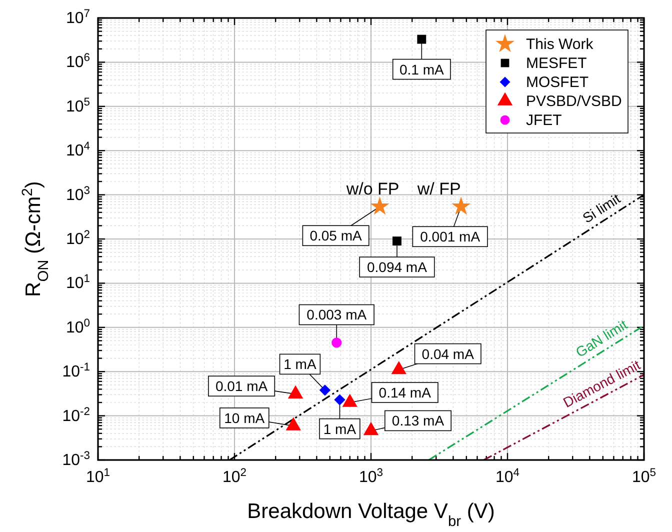 The height and width of the screenshot is (532, 672). Describe the element at coordinates (234, 476) in the screenshot. I see `x-tick-label: 10$^{2}$` at that location.